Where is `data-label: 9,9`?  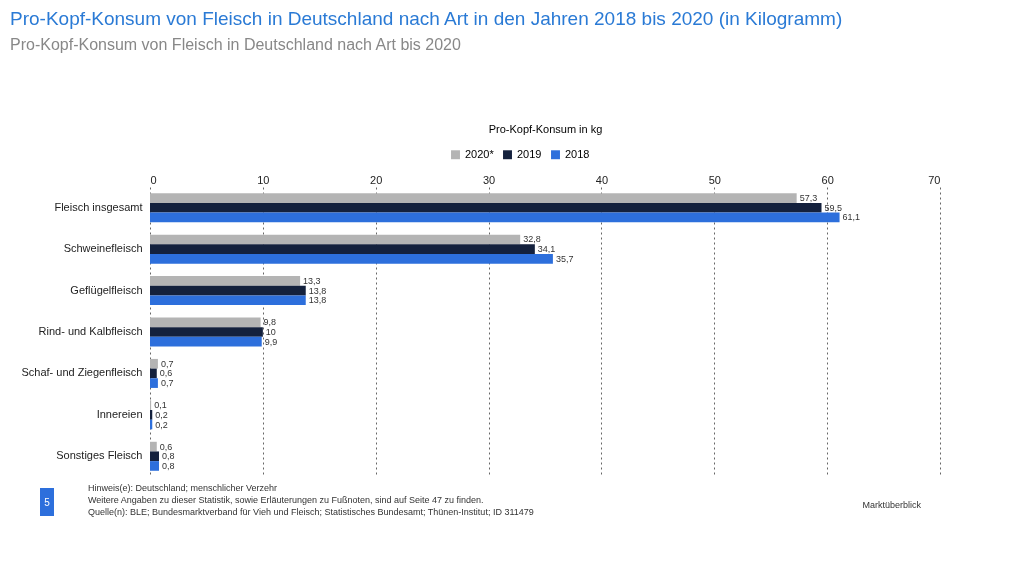
data-label: 9,9 is located at coordinates (271, 341).